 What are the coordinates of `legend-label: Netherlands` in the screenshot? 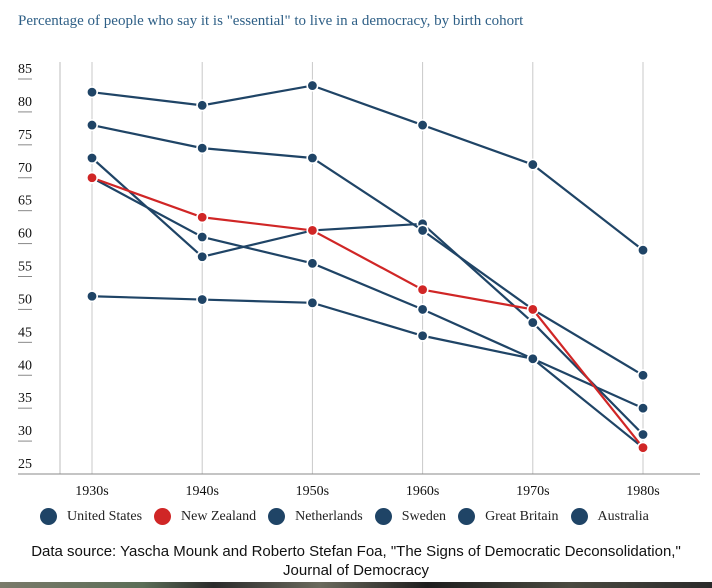 It's located at (329, 516).